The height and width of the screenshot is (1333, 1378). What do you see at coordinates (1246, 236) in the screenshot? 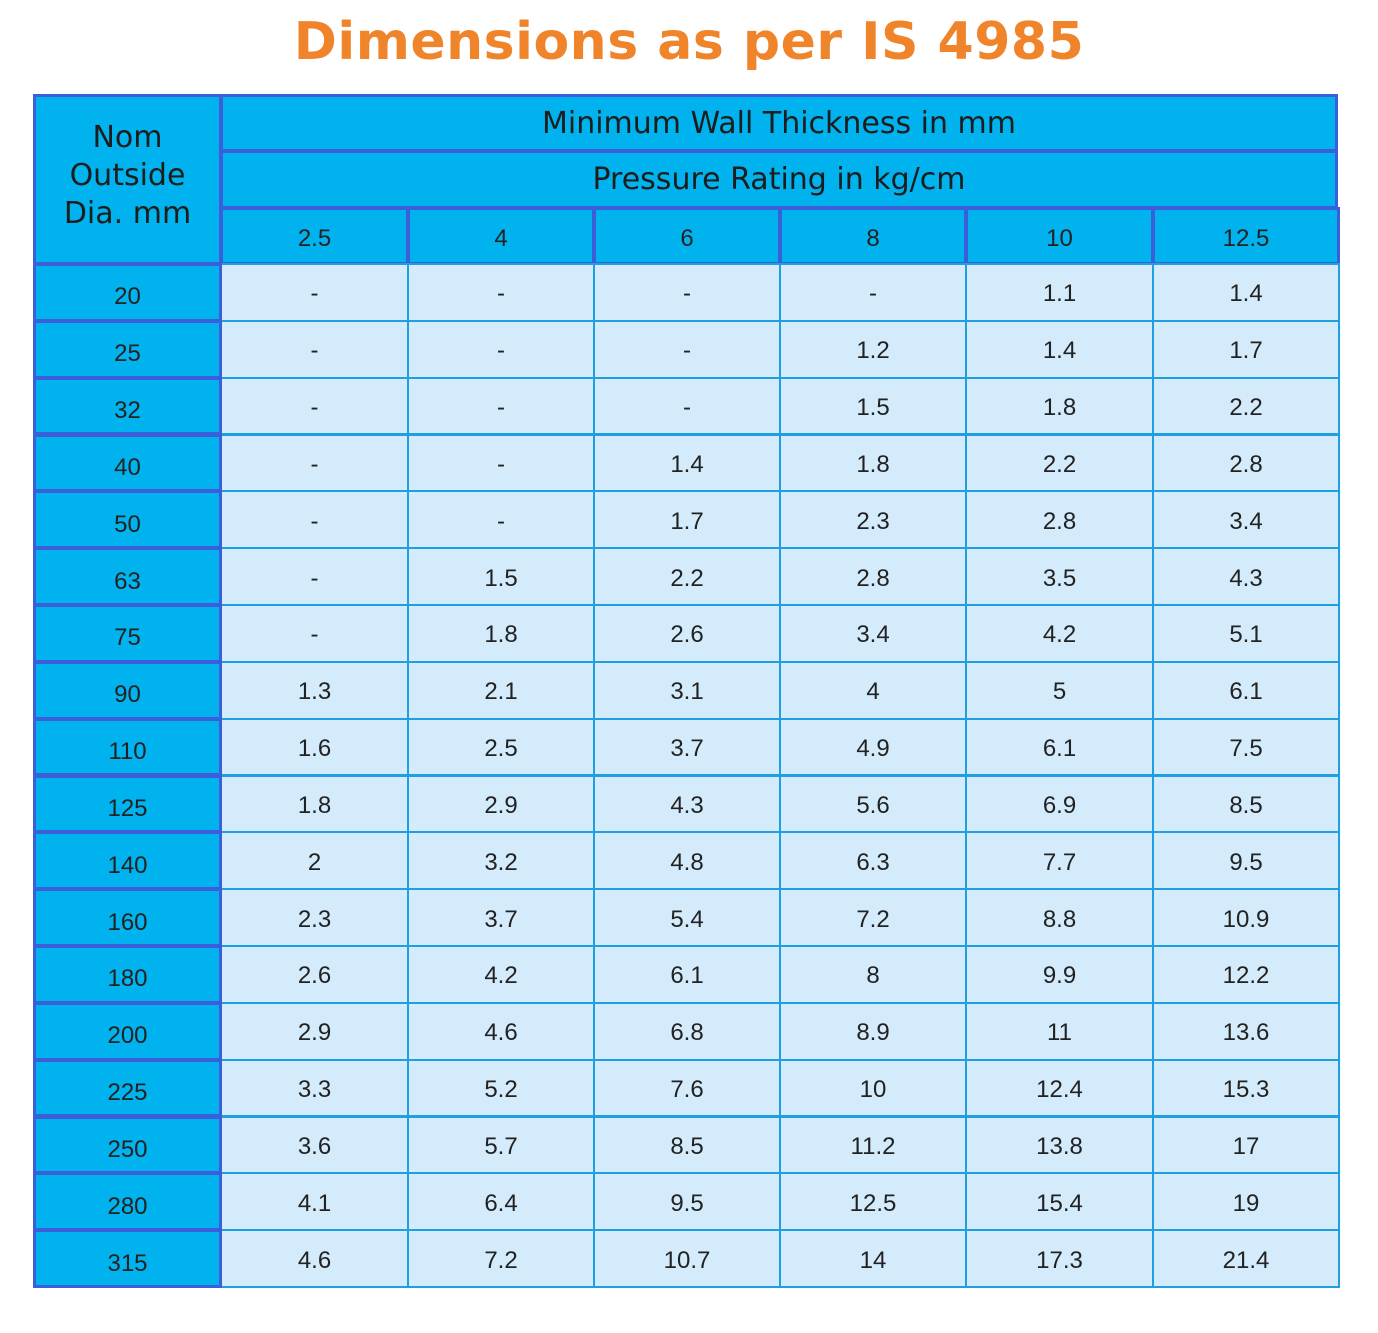
I see `column-header: 12.5` at bounding box center [1246, 236].